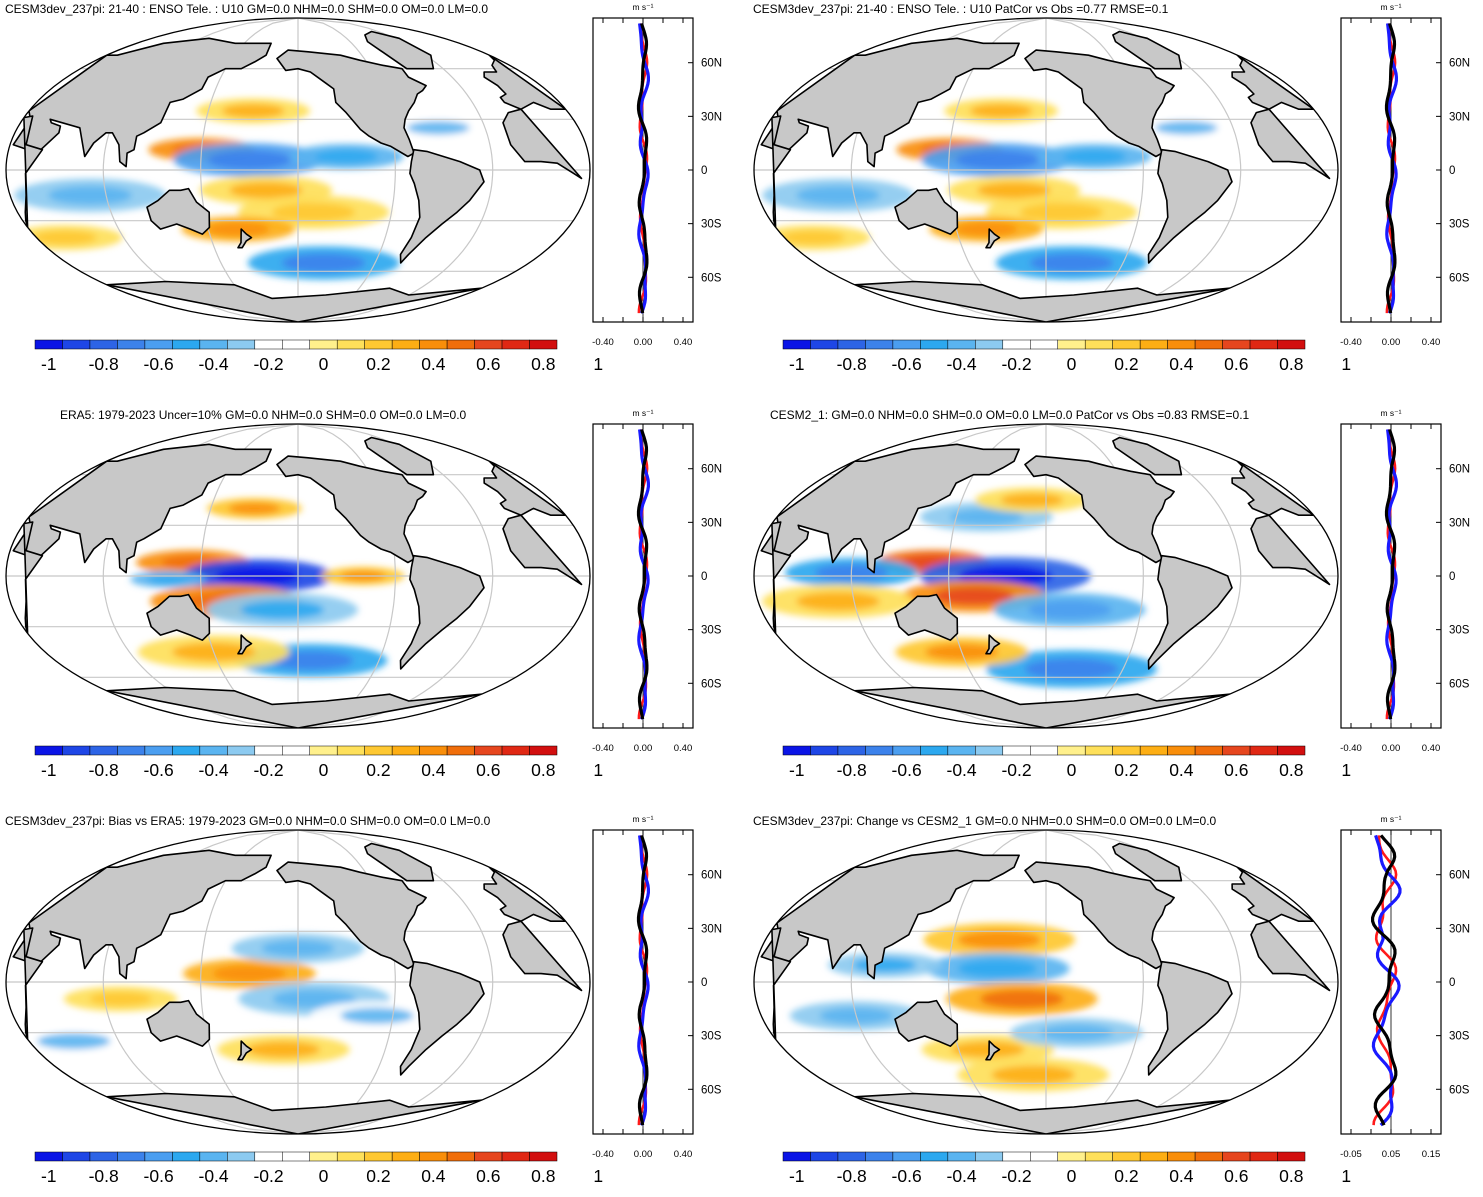 The width and height of the screenshot is (1483, 1197). What do you see at coordinates (711, 1090) in the screenshot?
I see `profile-lat-label: 60S` at bounding box center [711, 1090].